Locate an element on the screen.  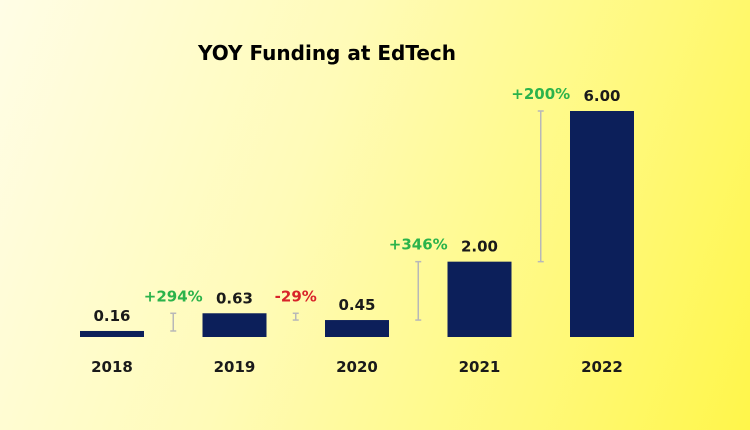
chart-title: YOY Funding at EdTech is located at coordinates (326, 53).